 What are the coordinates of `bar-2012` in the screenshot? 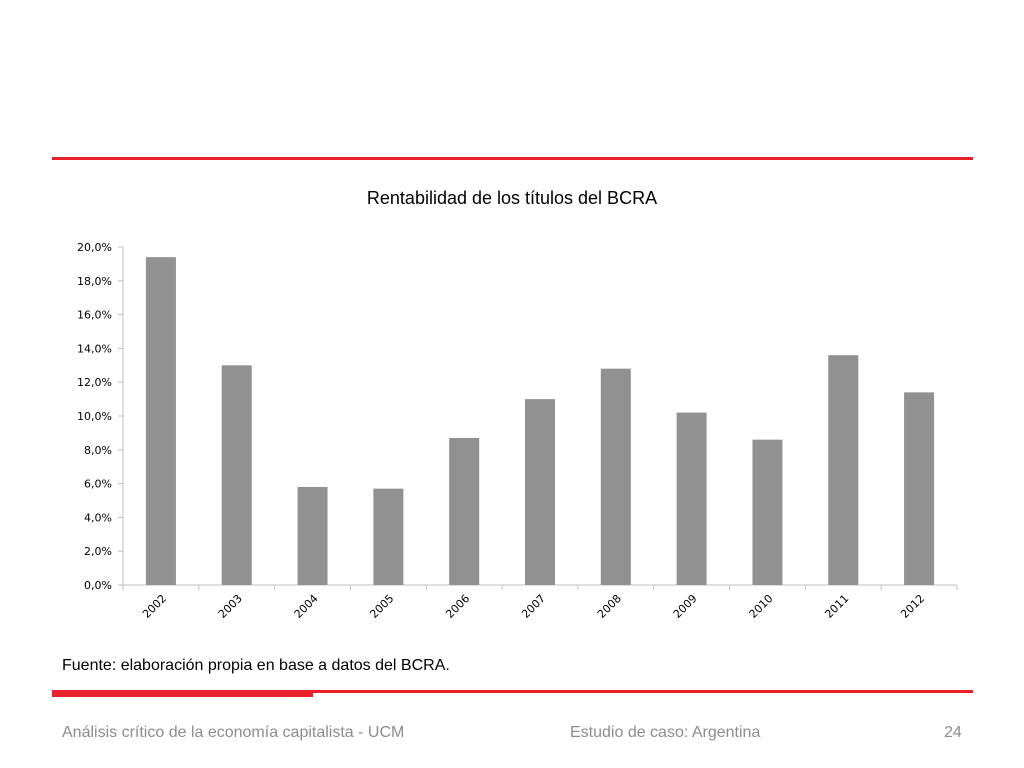 It's located at (919, 488).